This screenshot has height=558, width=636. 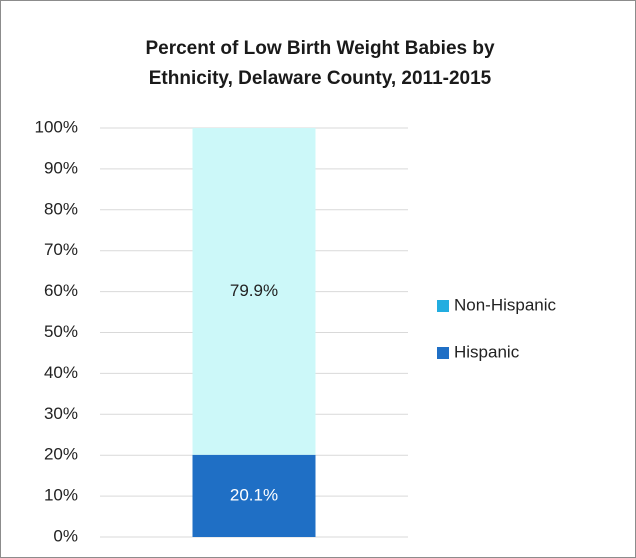 What do you see at coordinates (61, 372) in the screenshot?
I see `y-tick-label: 40%` at bounding box center [61, 372].